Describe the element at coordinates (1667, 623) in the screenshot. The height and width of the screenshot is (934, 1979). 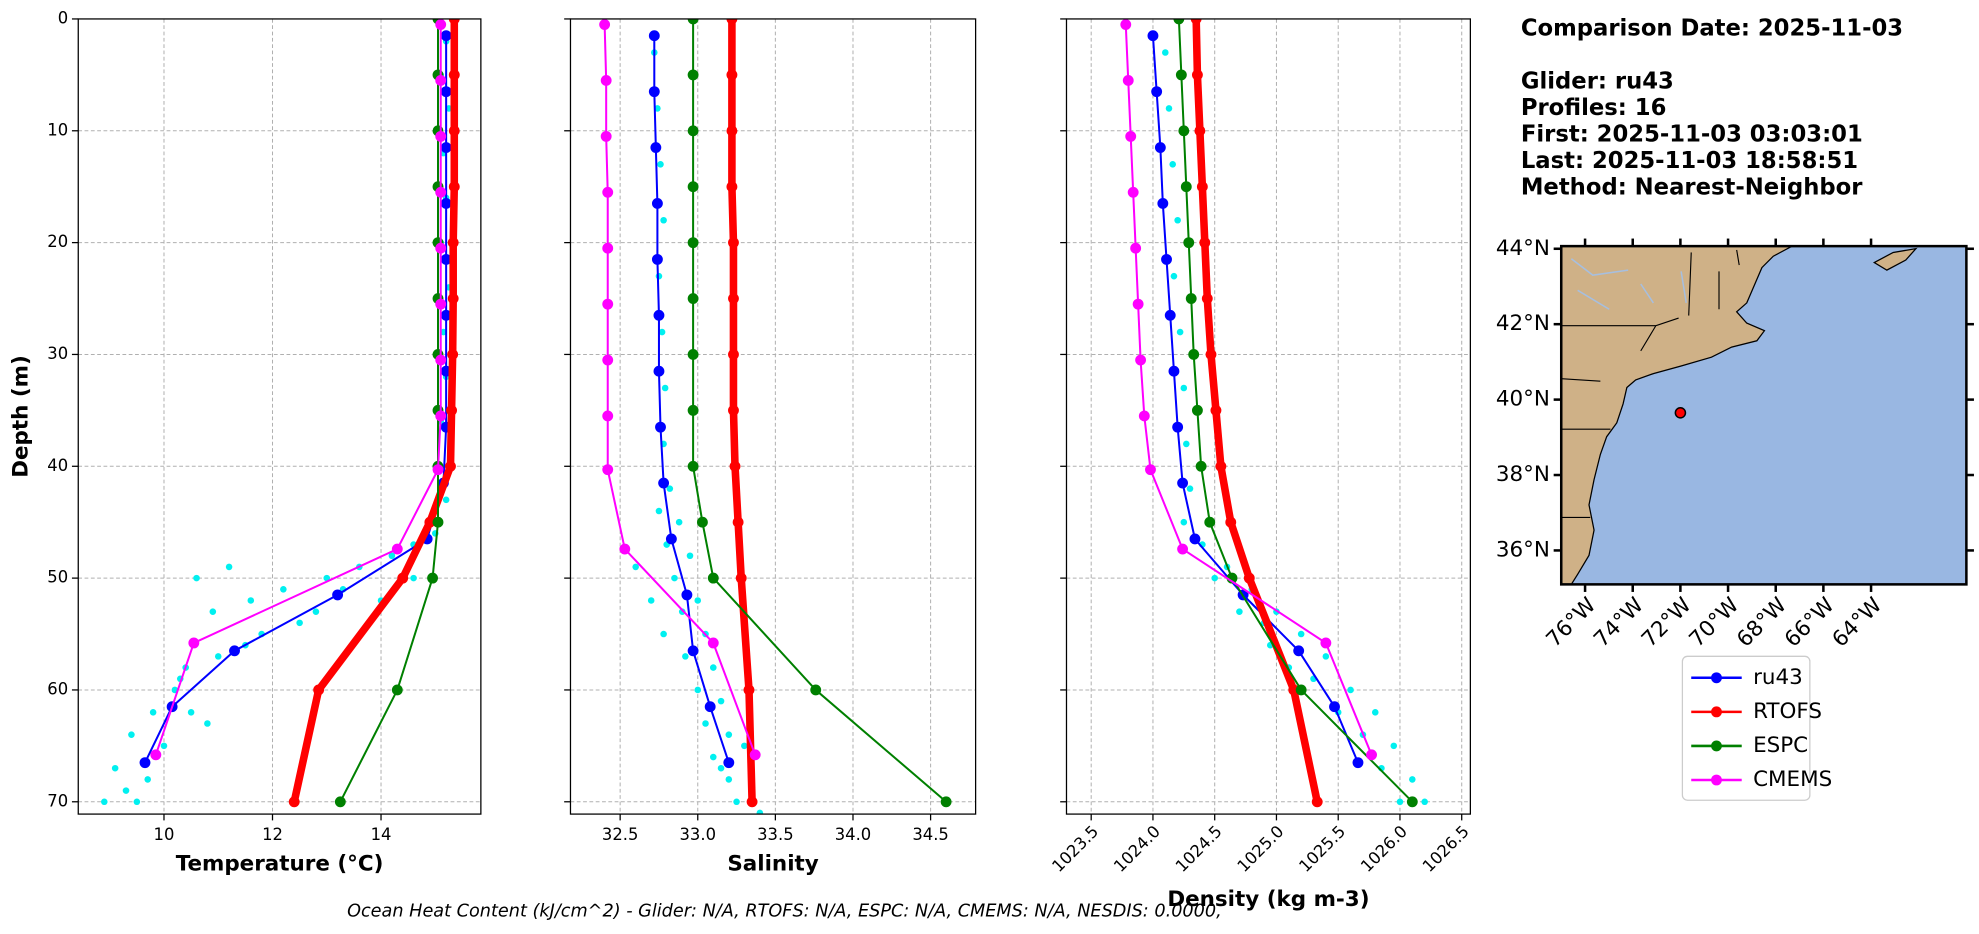
I see `map-lon-label: 72°W` at that location.